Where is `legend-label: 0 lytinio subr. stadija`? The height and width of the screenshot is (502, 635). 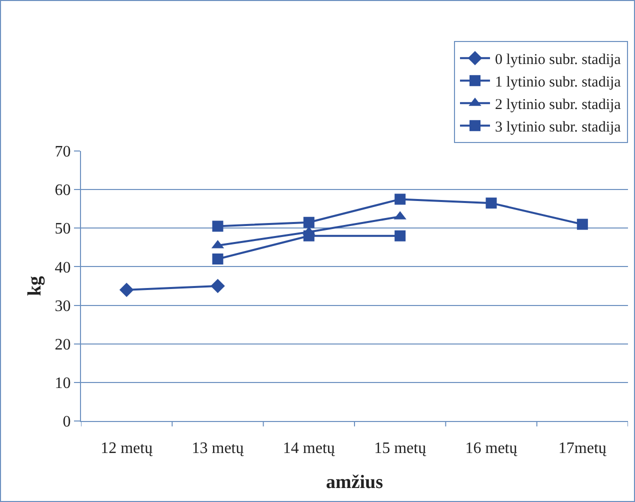 legend-label: 0 lytinio subr. stadija is located at coordinates (558, 60).